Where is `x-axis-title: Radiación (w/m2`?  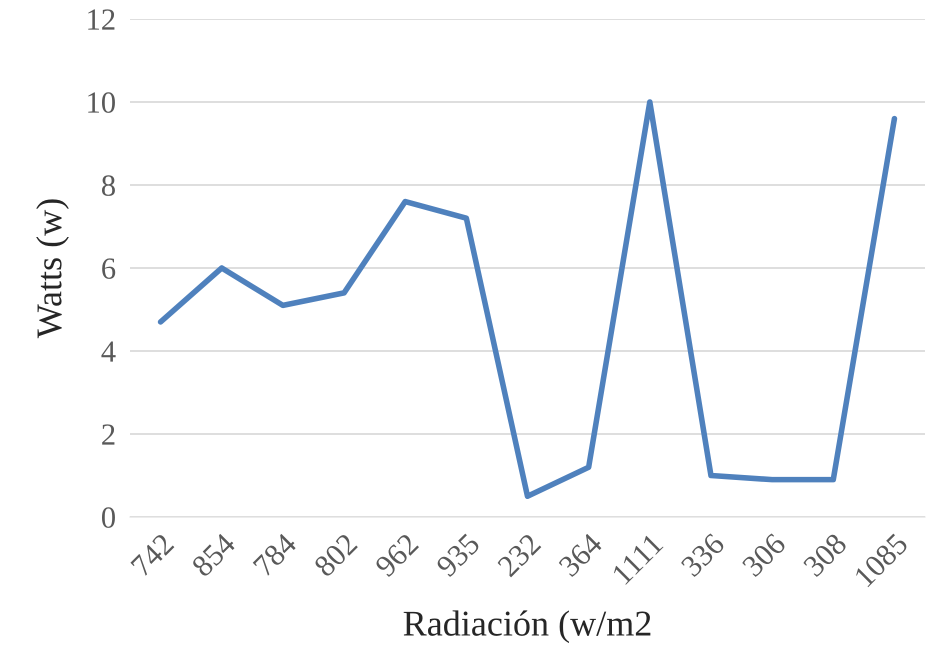 x-axis-title: Radiación (w/m2 is located at coordinates (527, 627).